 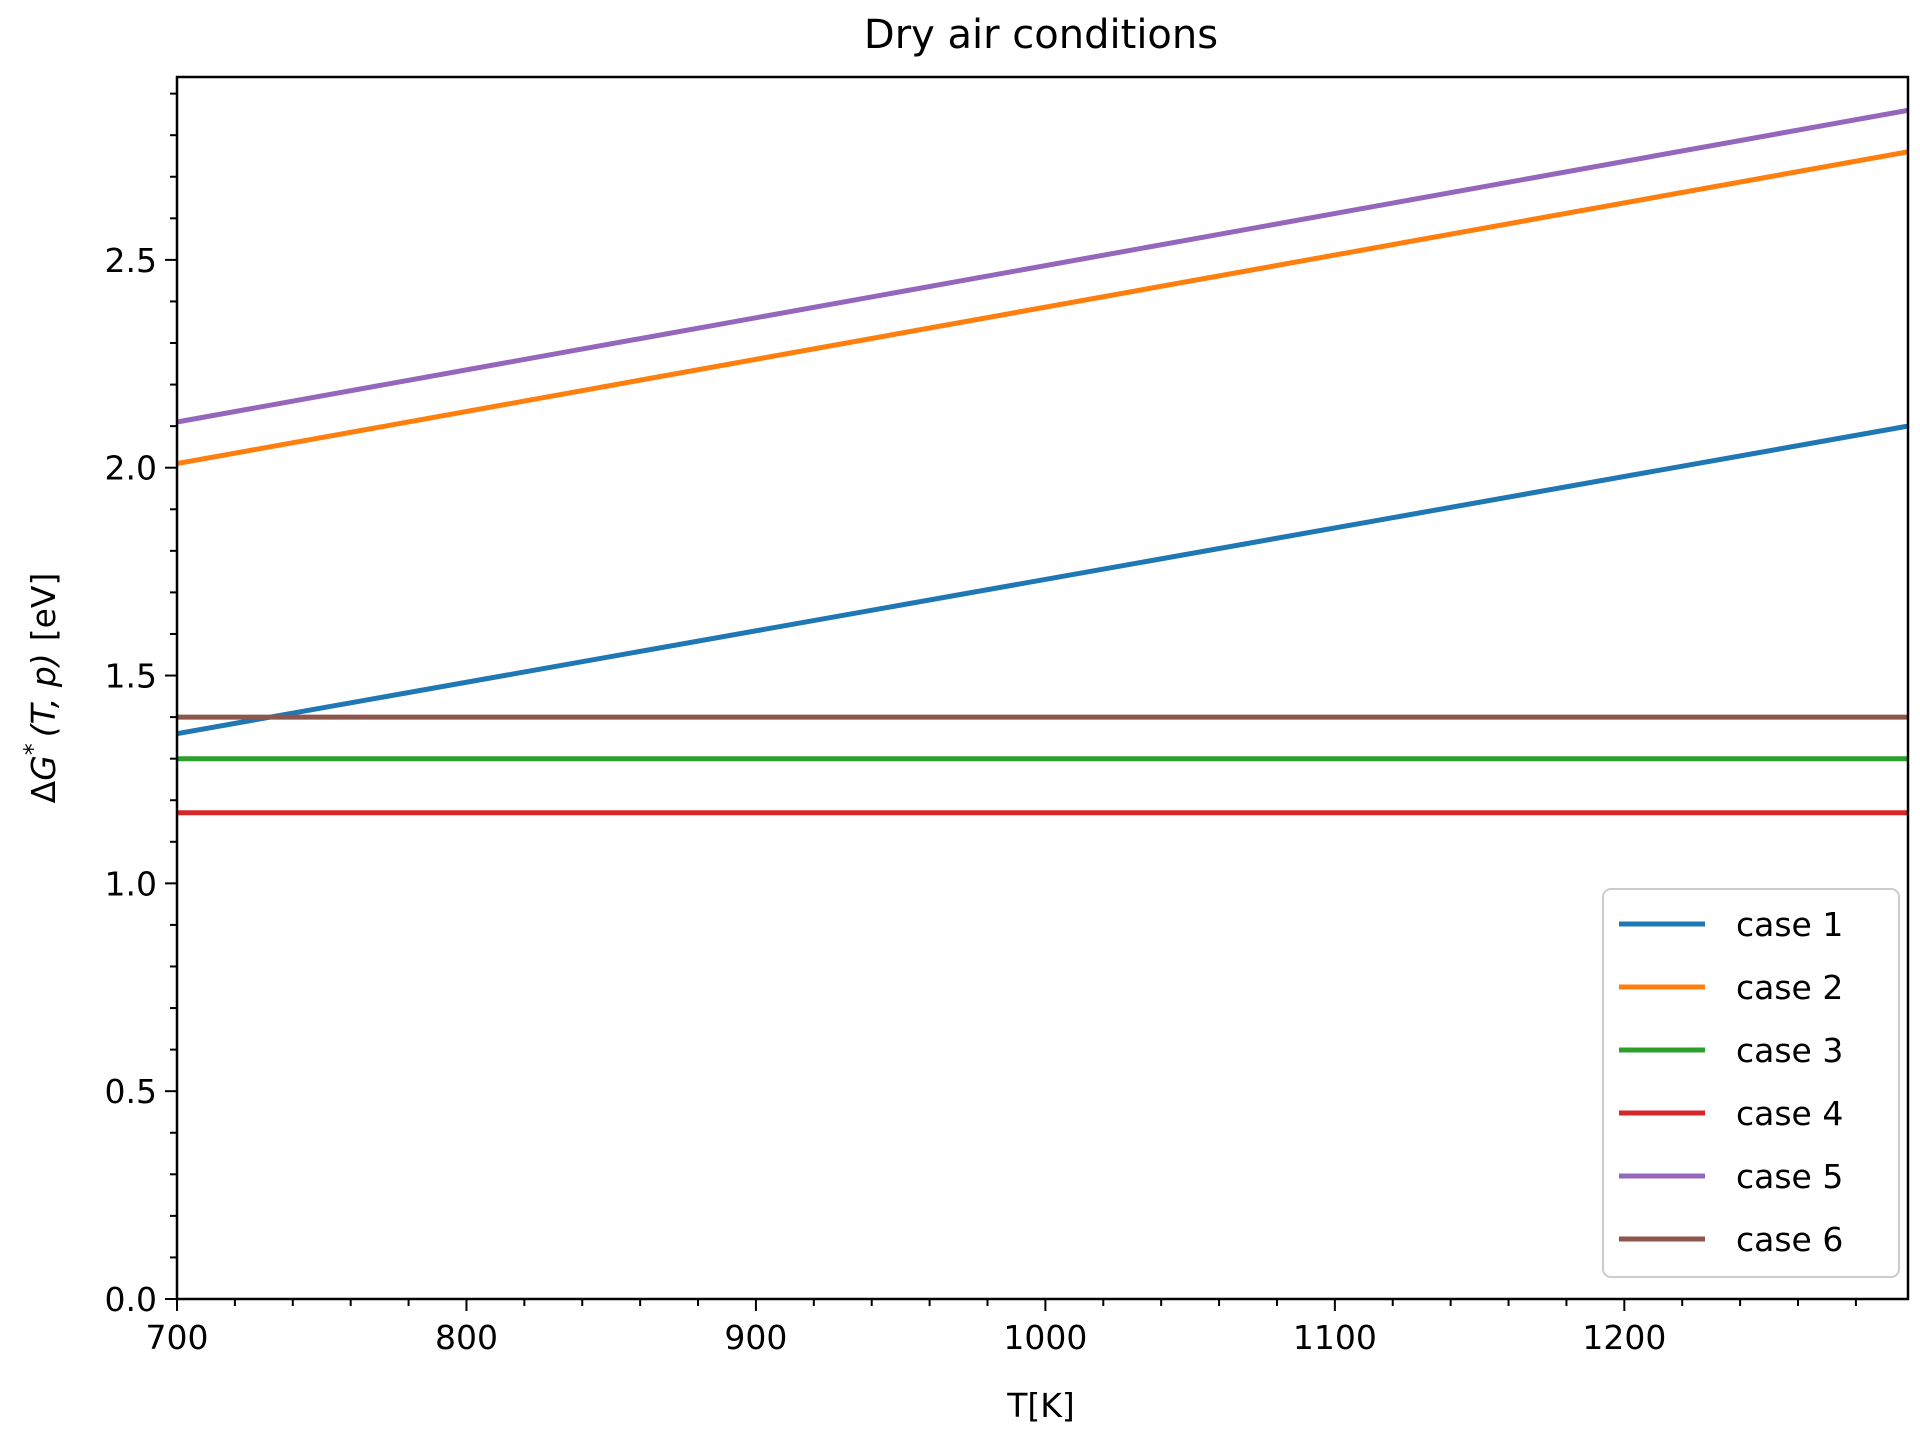 I want to click on y-axis-title-g: G, so click(x=43, y=768).